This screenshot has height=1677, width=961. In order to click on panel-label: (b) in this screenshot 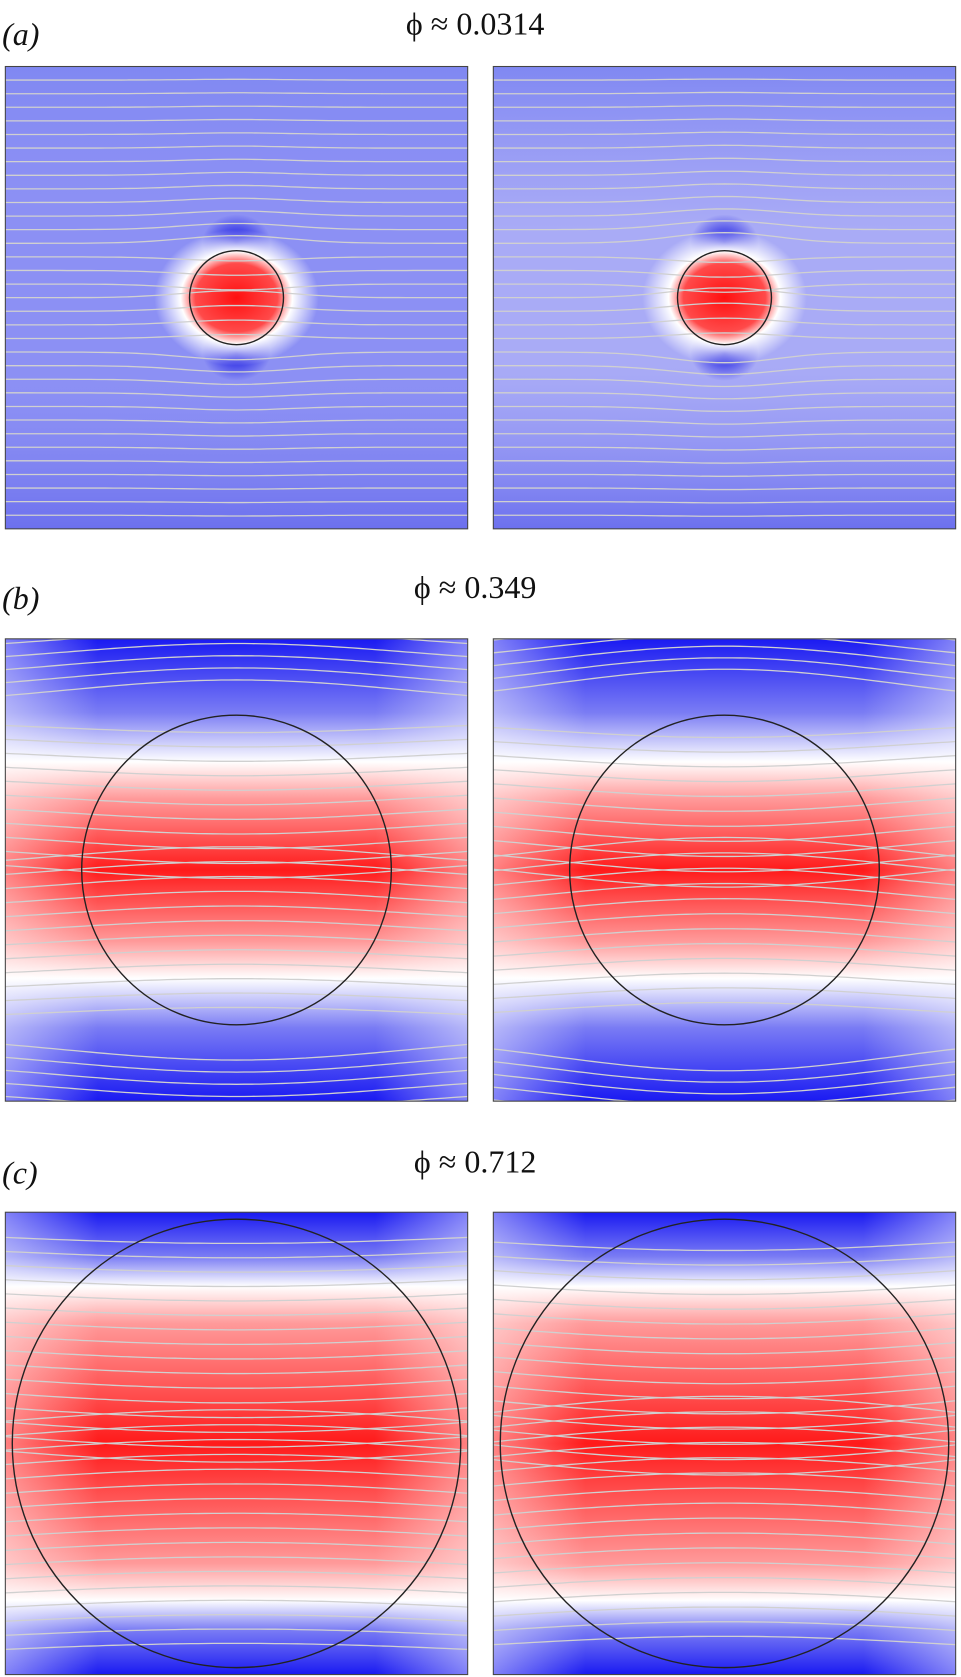, I will do `click(20, 598)`.